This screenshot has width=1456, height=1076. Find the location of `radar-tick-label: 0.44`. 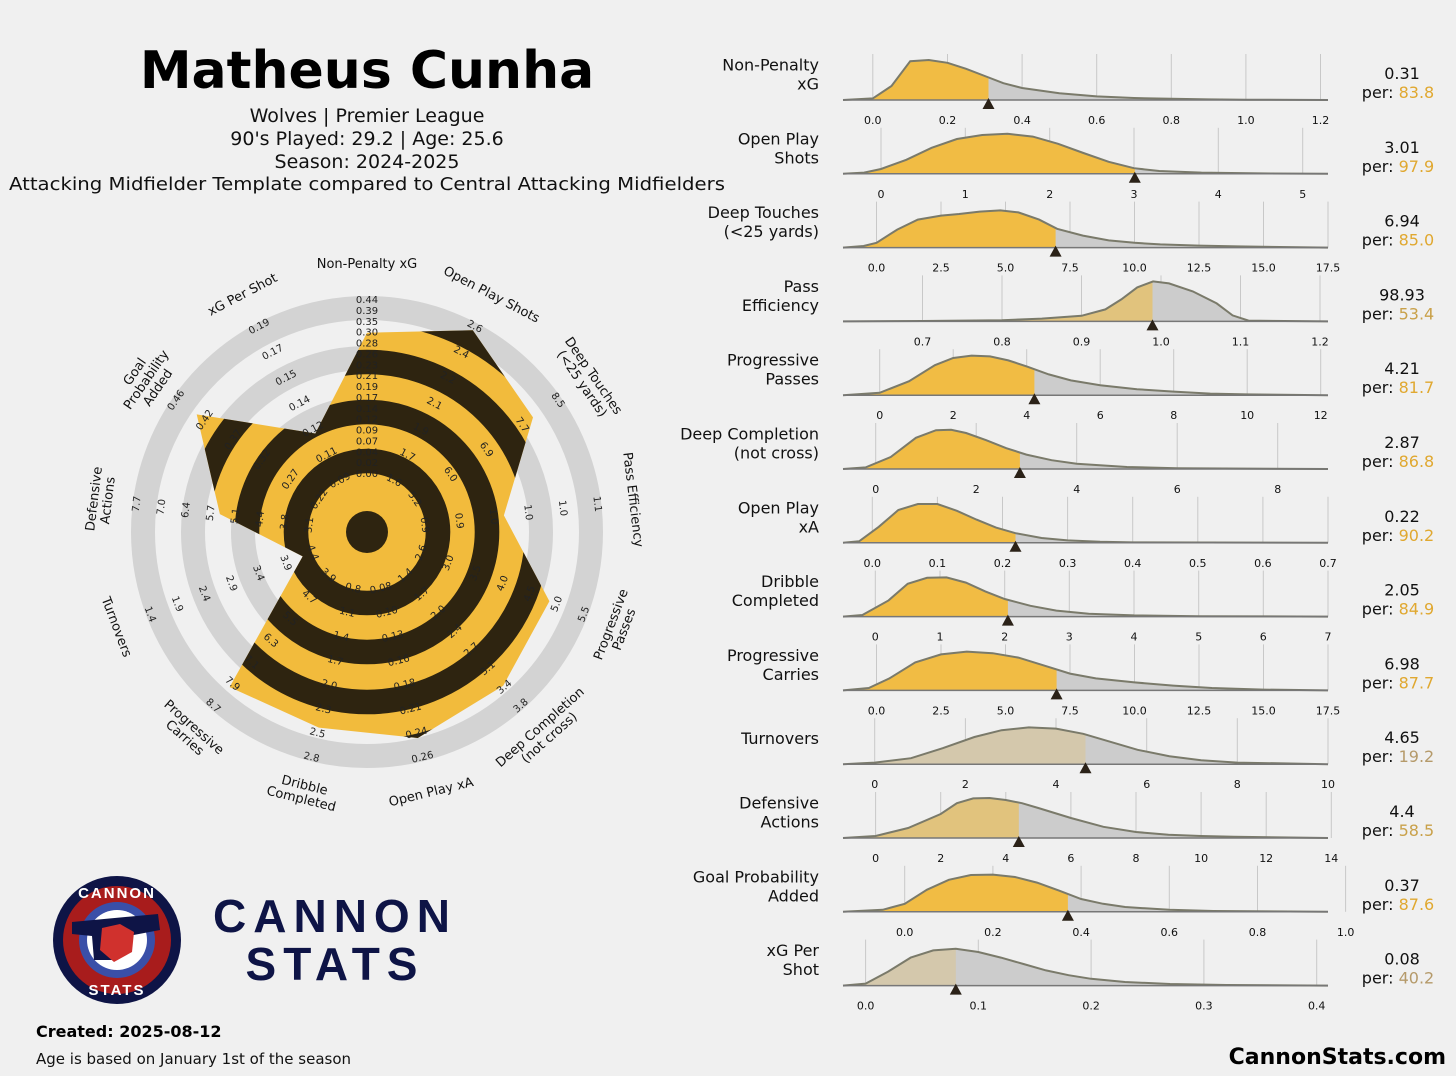

radar-tick-label: 0.44 is located at coordinates (367, 300).